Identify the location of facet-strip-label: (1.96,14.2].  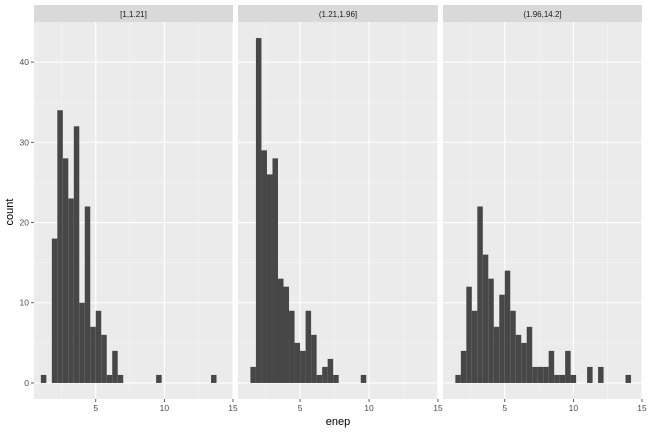
(542, 14).